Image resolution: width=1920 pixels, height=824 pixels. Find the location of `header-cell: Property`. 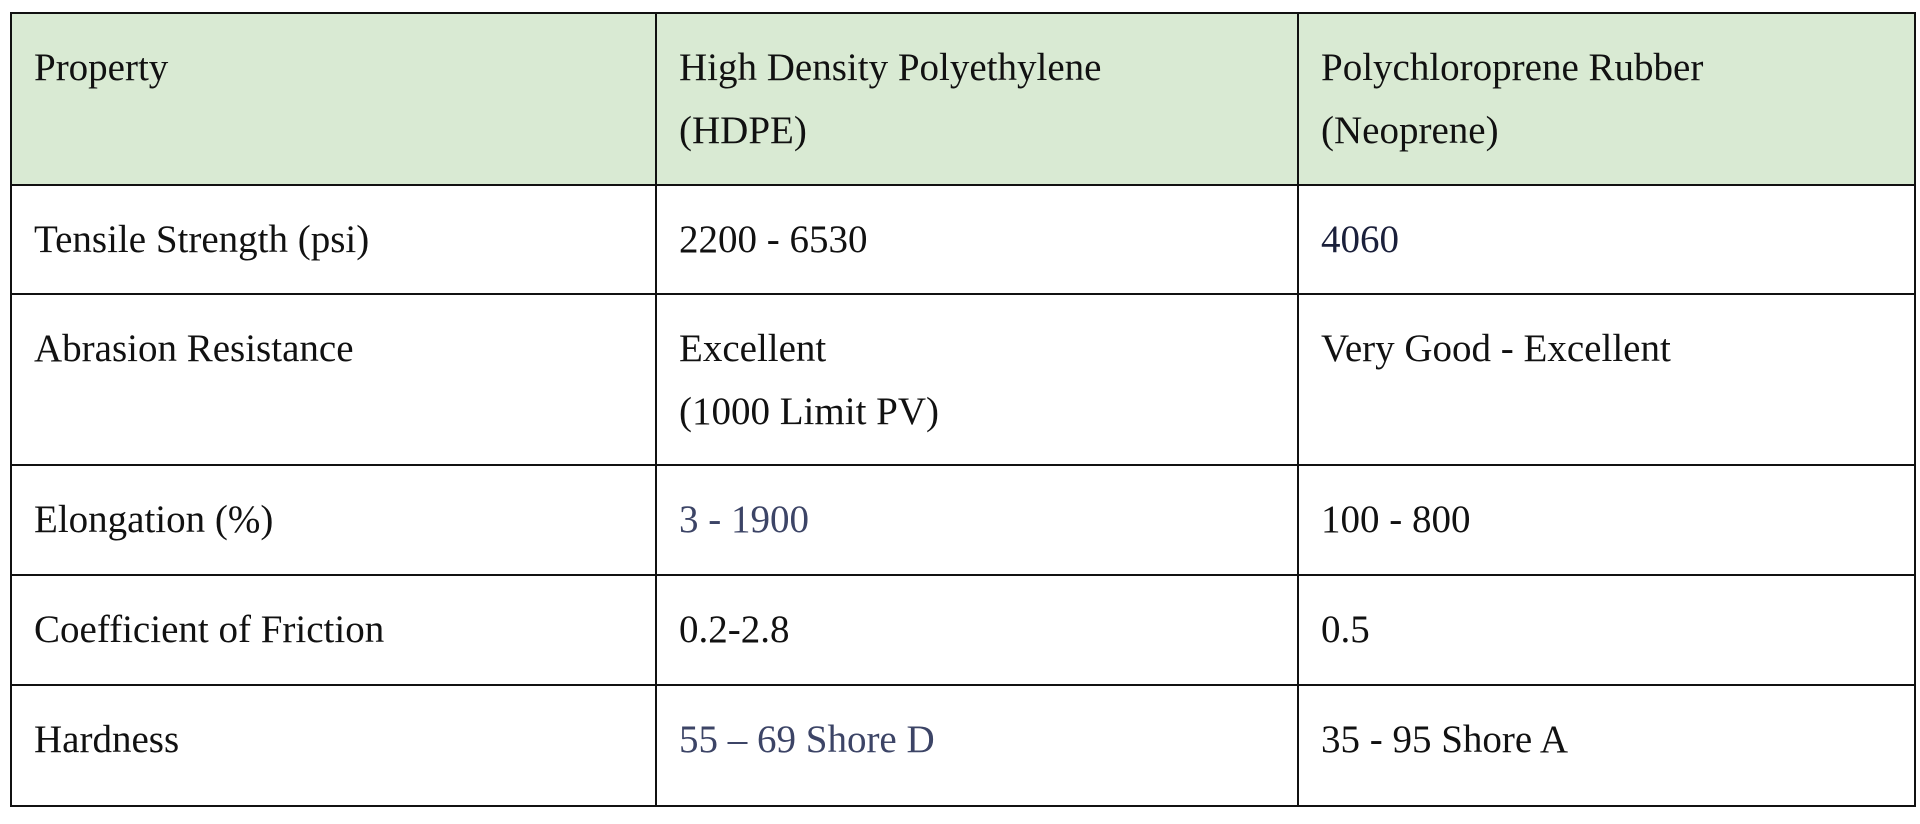

header-cell: Property is located at coordinates (333, 99).